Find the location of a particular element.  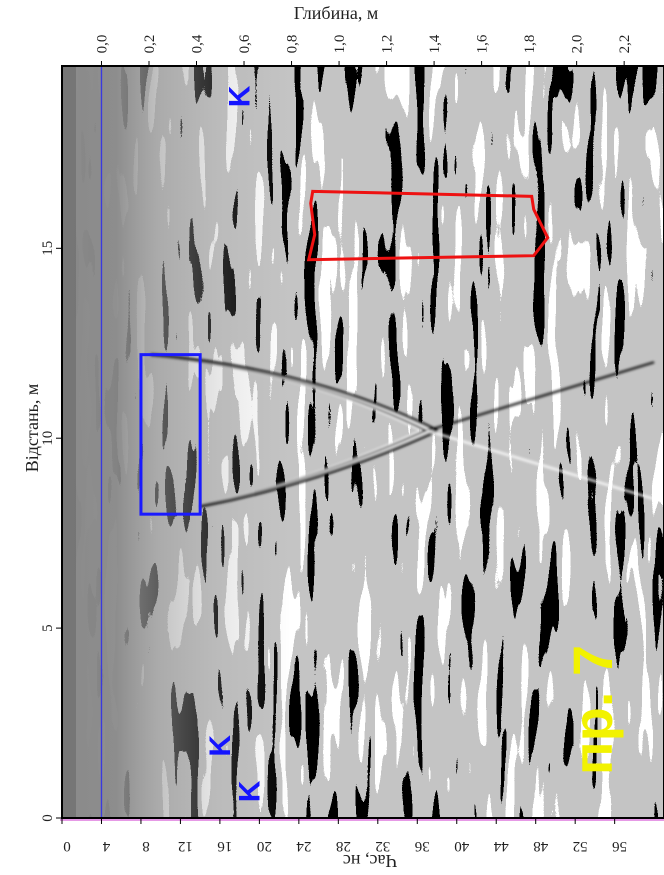

x-tick-label: 0 is located at coordinates (67, 846).